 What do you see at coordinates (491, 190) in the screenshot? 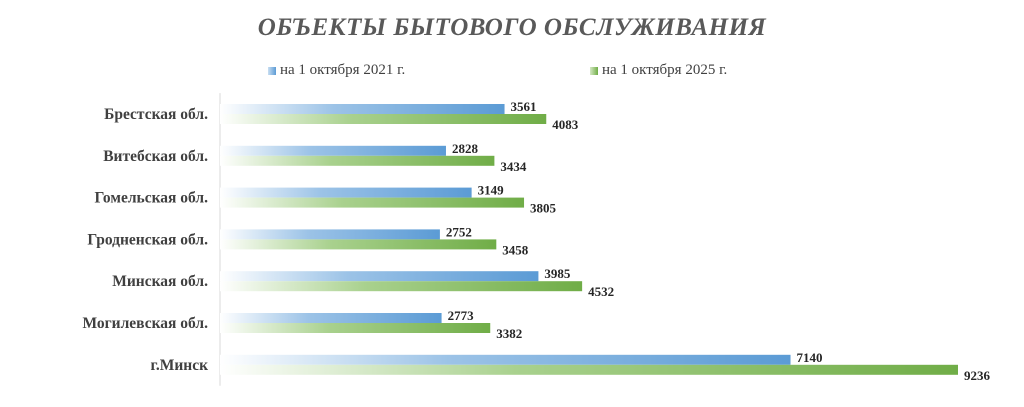
I see `data-label: 3149` at bounding box center [491, 190].